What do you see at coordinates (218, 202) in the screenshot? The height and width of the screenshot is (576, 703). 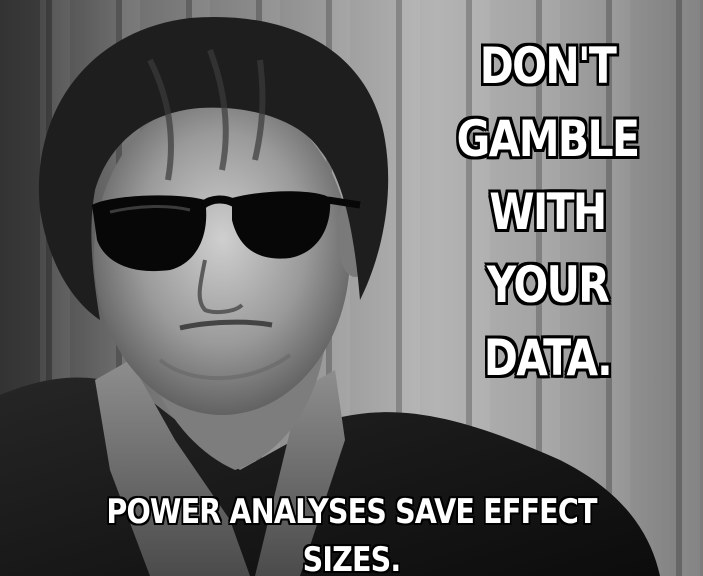 I see `sunglasses-bridge` at bounding box center [218, 202].